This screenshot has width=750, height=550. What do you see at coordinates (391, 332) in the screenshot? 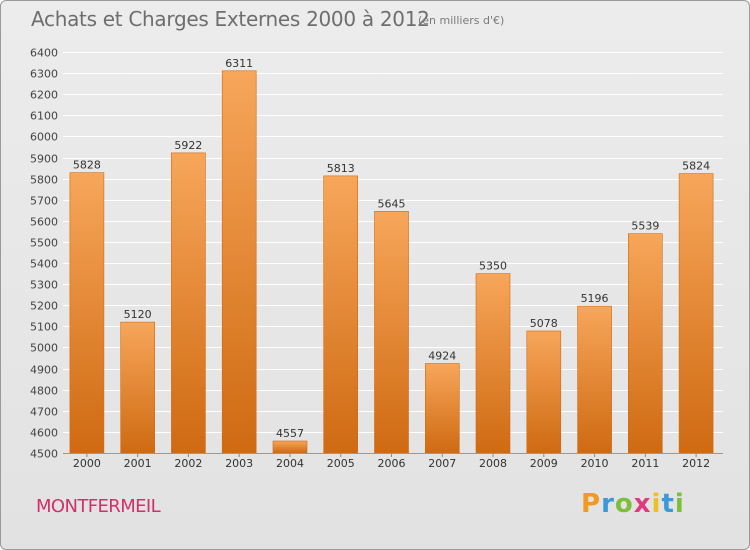
I see `bar-2006` at bounding box center [391, 332].